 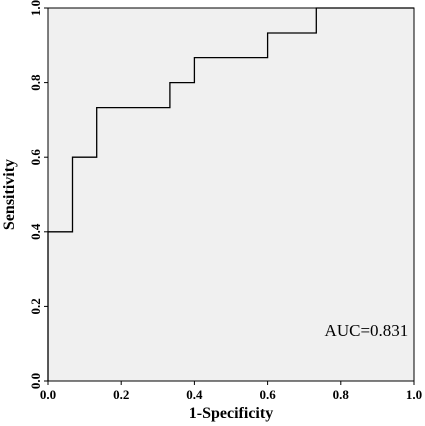 What do you see at coordinates (231, 413) in the screenshot?
I see `x-axis-label: 1-Specificity` at bounding box center [231, 413].